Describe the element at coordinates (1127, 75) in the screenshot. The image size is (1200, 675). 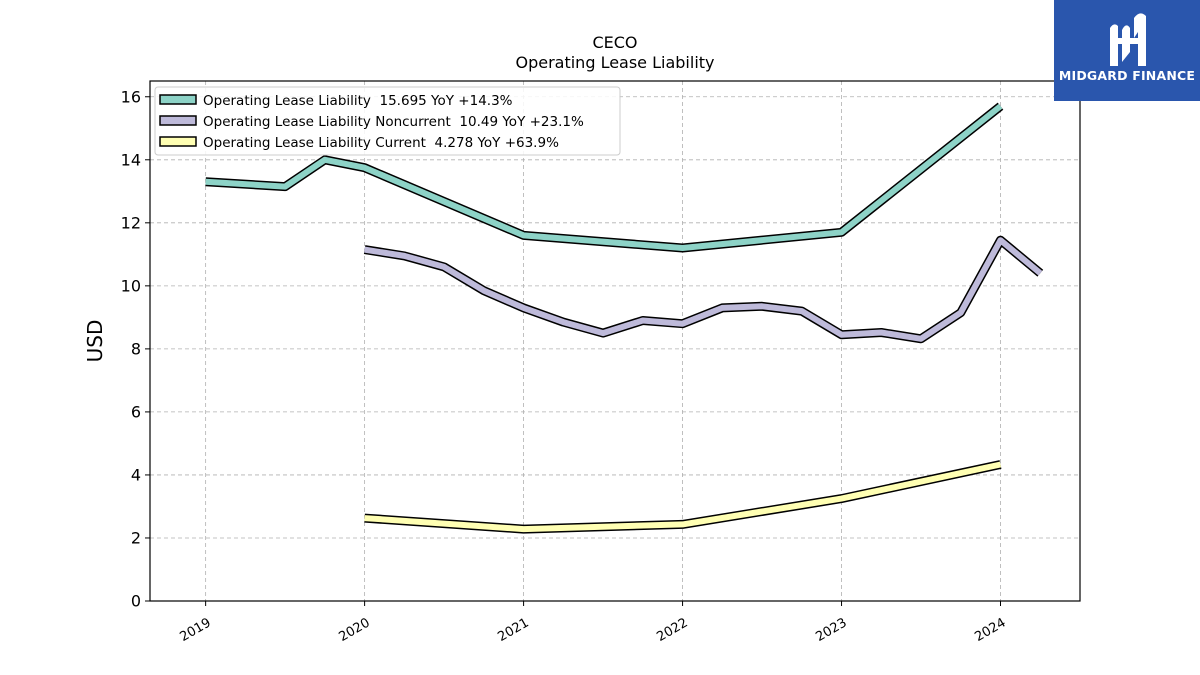
I see `logo-text: MIDGARD FINANCE` at that location.